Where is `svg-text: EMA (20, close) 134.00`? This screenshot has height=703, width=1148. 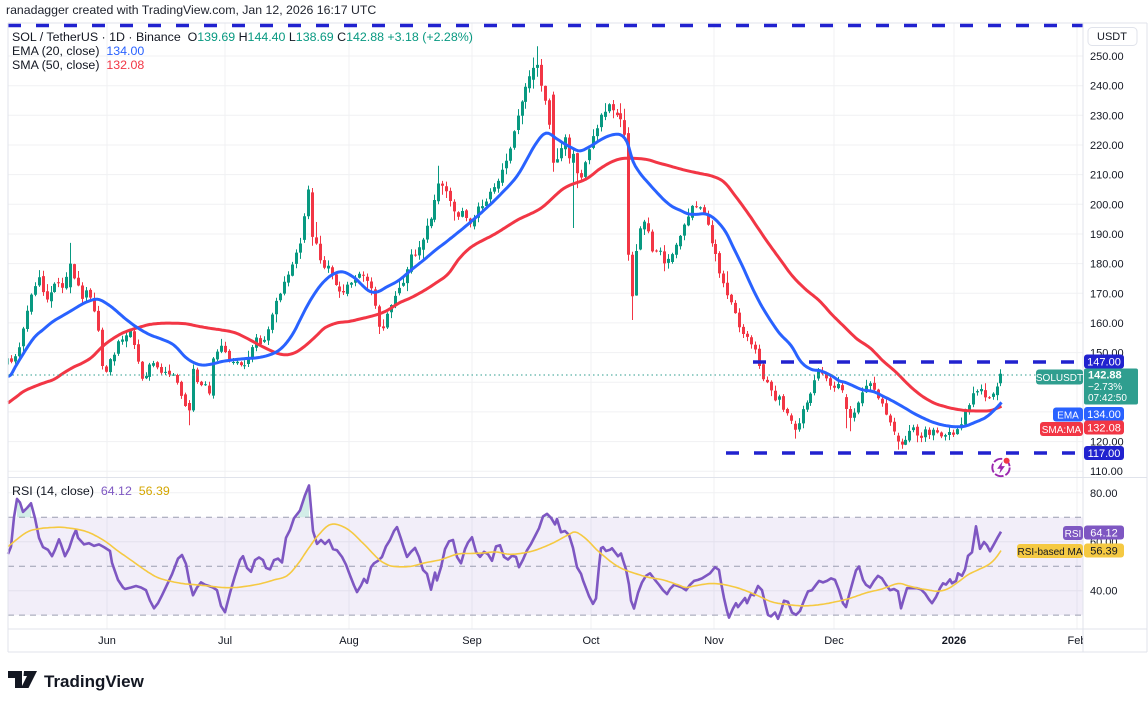
svg-text: EMA (20, close) 134.00 is located at coordinates (78, 51).